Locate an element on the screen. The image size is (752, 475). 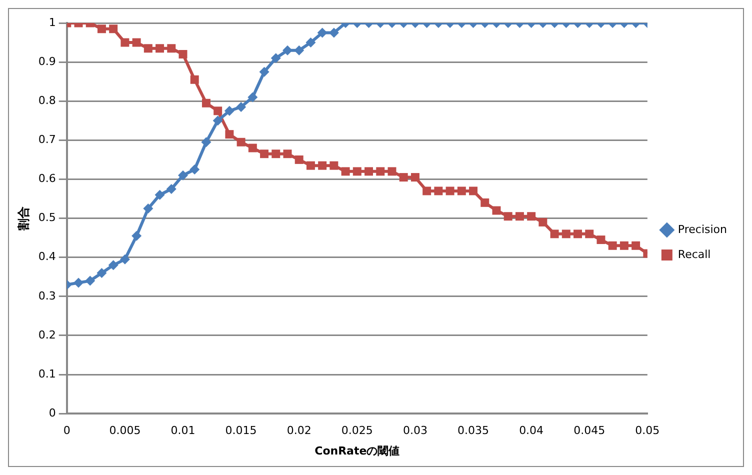
y-tick-label: 0.2 is located at coordinates (47, 335).